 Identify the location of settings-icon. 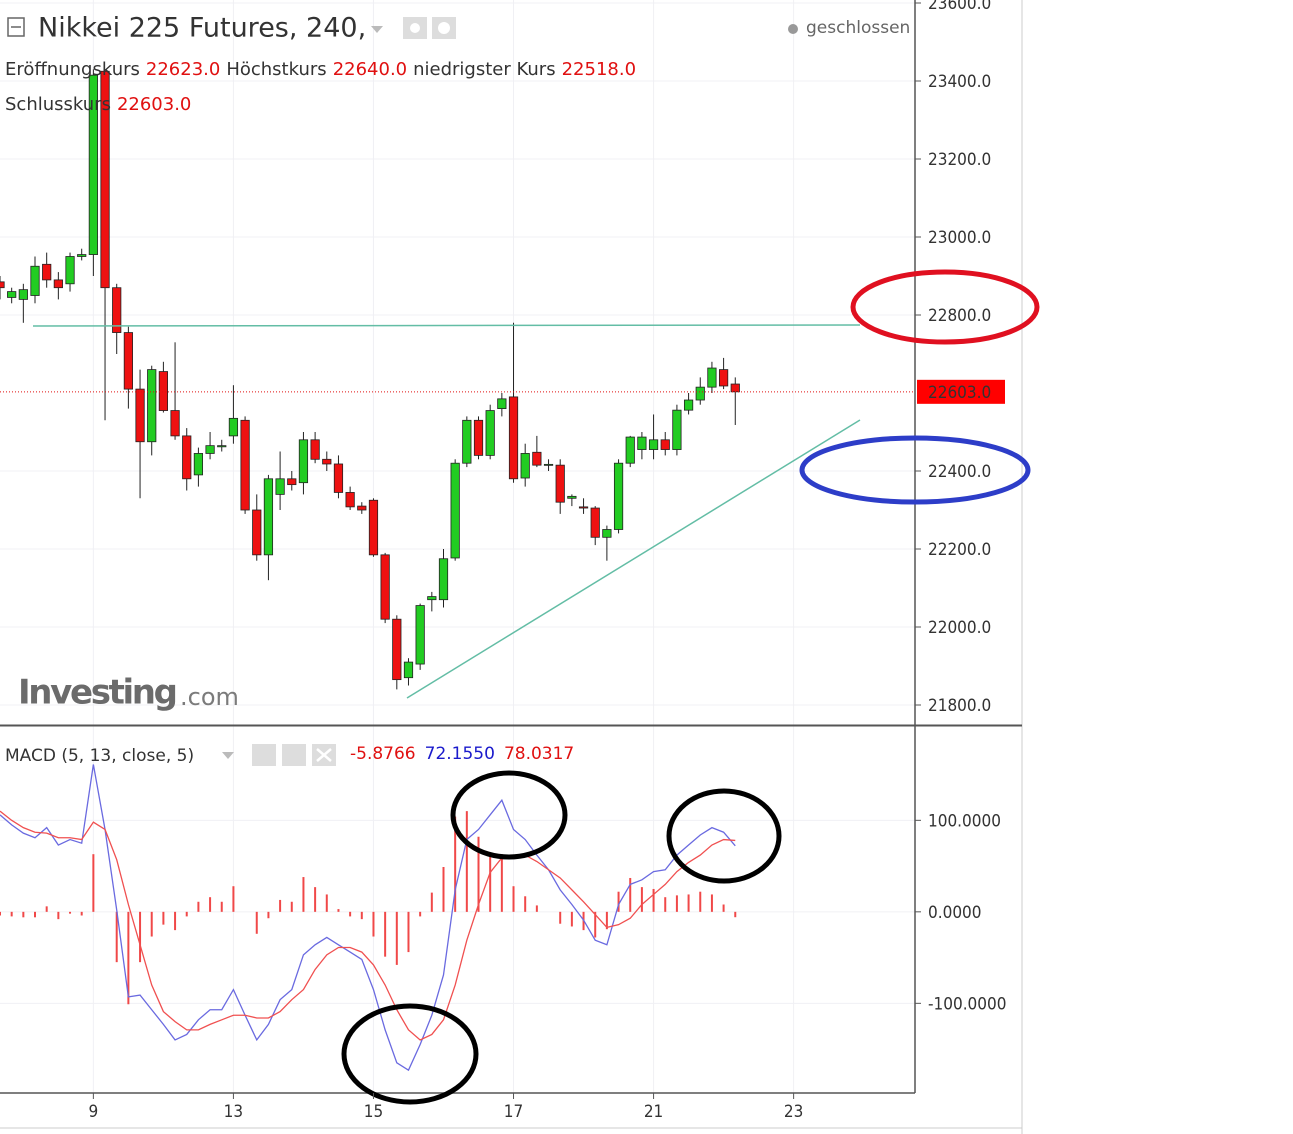
(294, 755).